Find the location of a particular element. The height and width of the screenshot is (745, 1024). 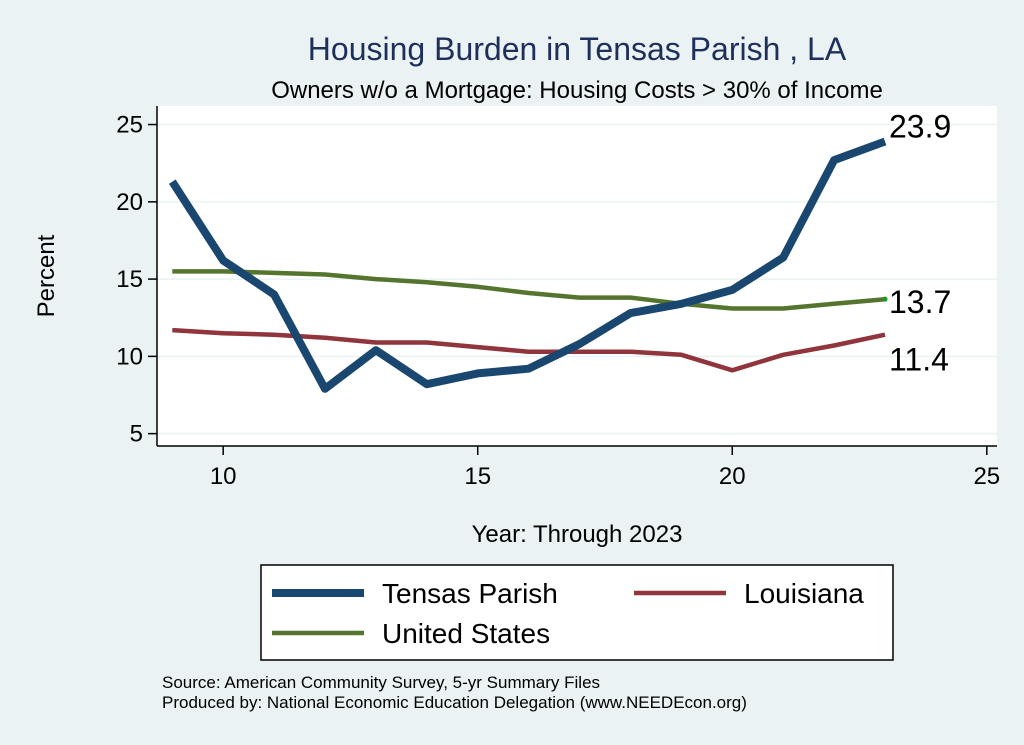

legend-box is located at coordinates (577, 612).